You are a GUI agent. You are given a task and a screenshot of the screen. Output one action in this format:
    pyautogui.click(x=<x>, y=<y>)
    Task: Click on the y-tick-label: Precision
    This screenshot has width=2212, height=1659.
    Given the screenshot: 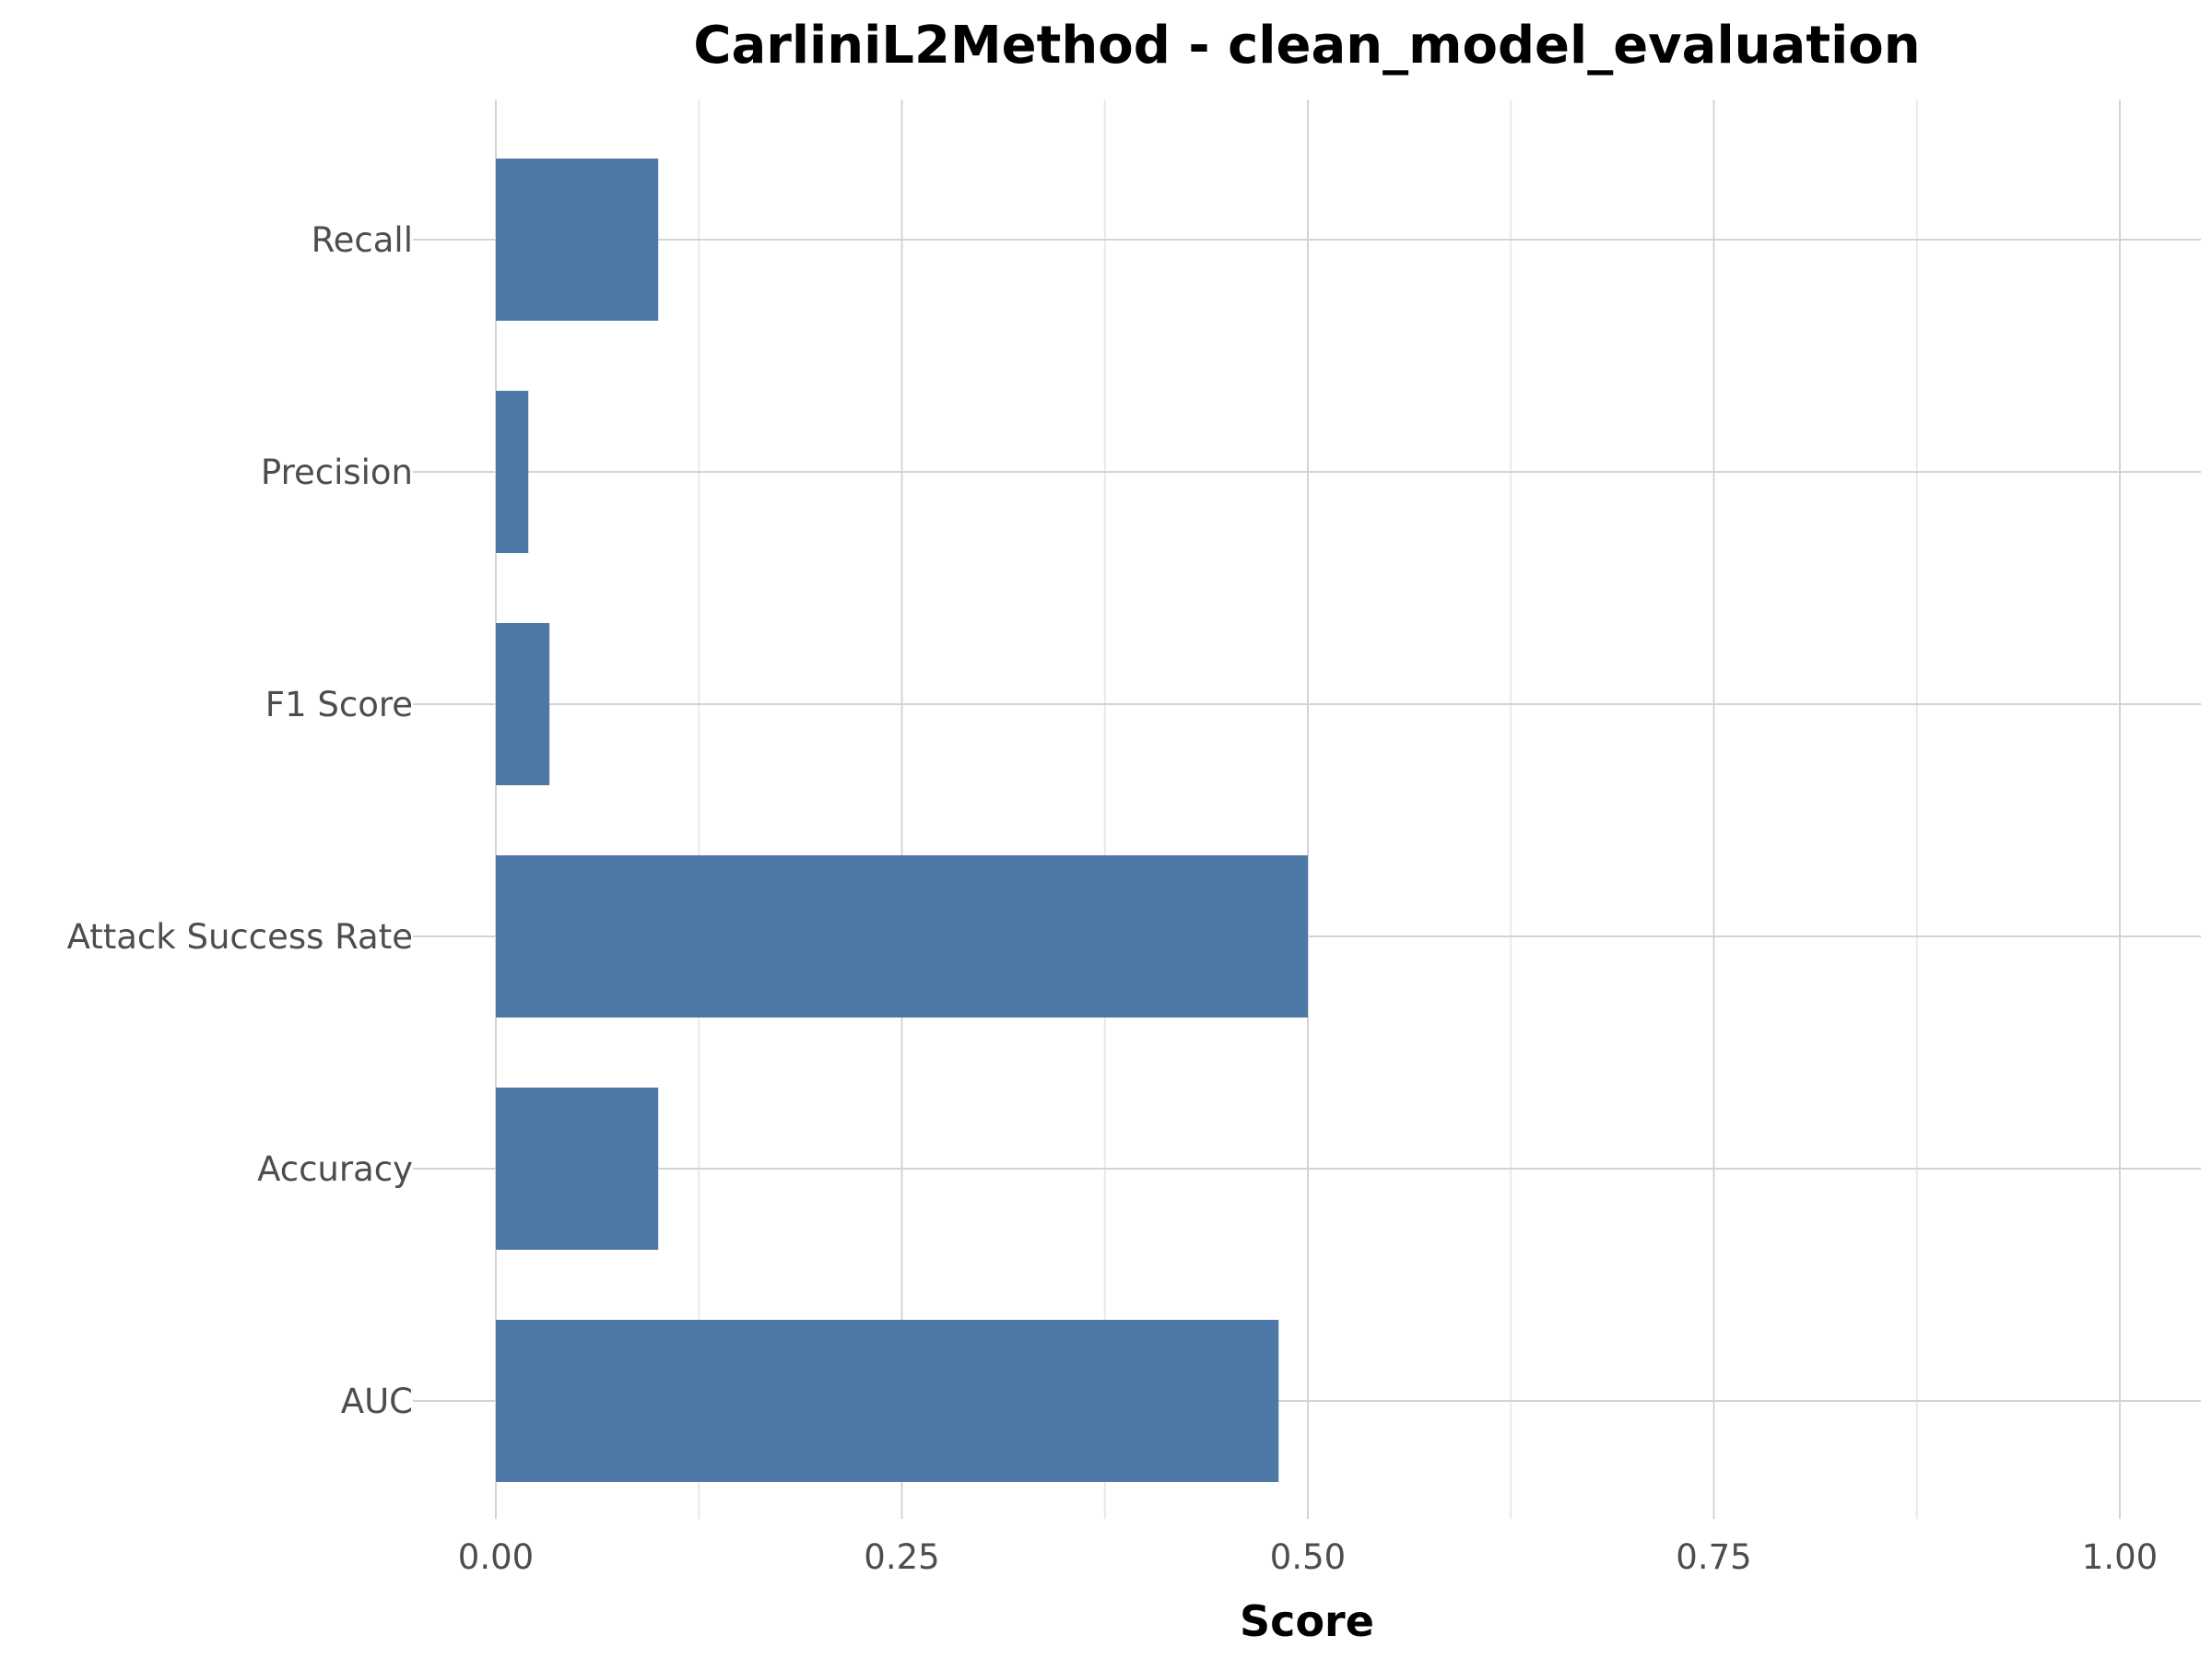 What is the action you would take?
    pyautogui.click(x=337, y=472)
    